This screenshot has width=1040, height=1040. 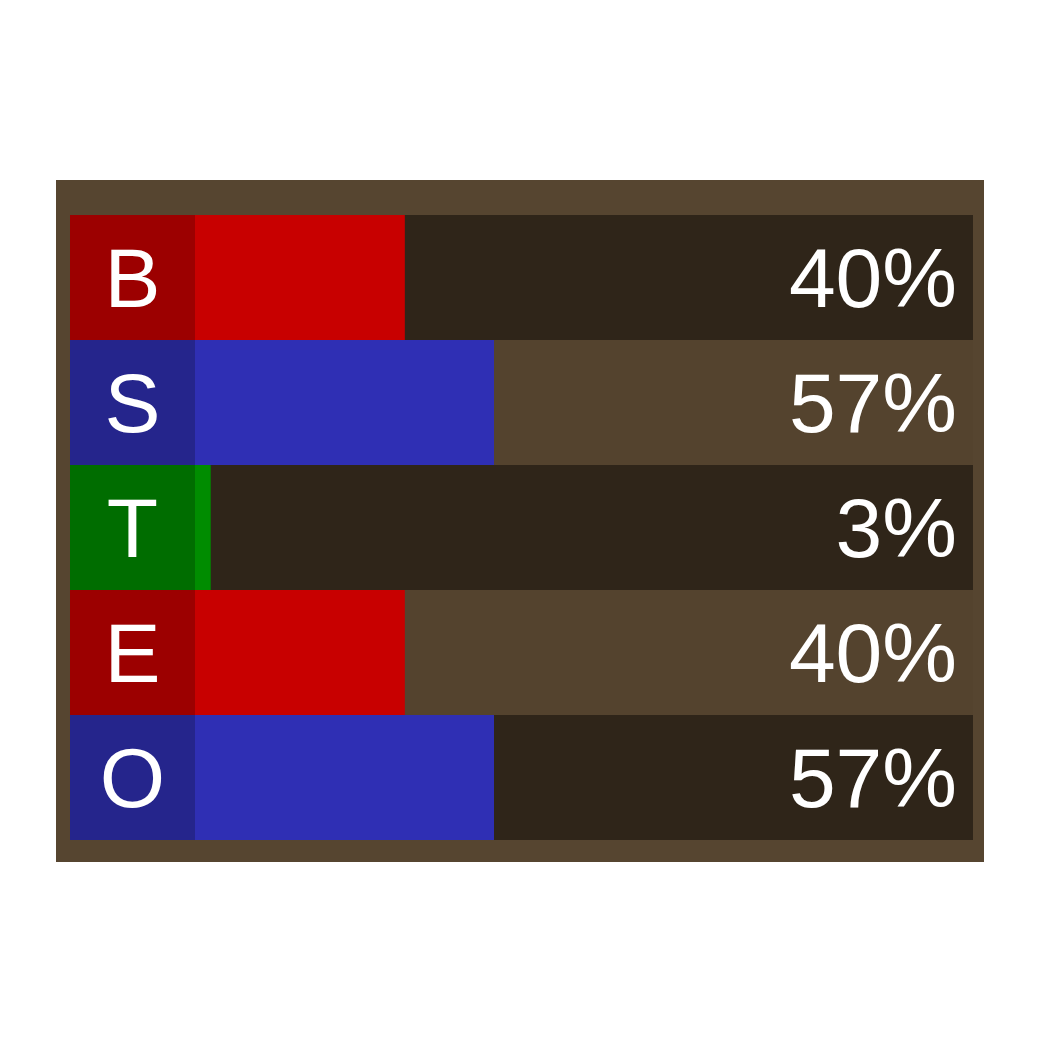 I want to click on y-tick-label: S, so click(x=132, y=402).